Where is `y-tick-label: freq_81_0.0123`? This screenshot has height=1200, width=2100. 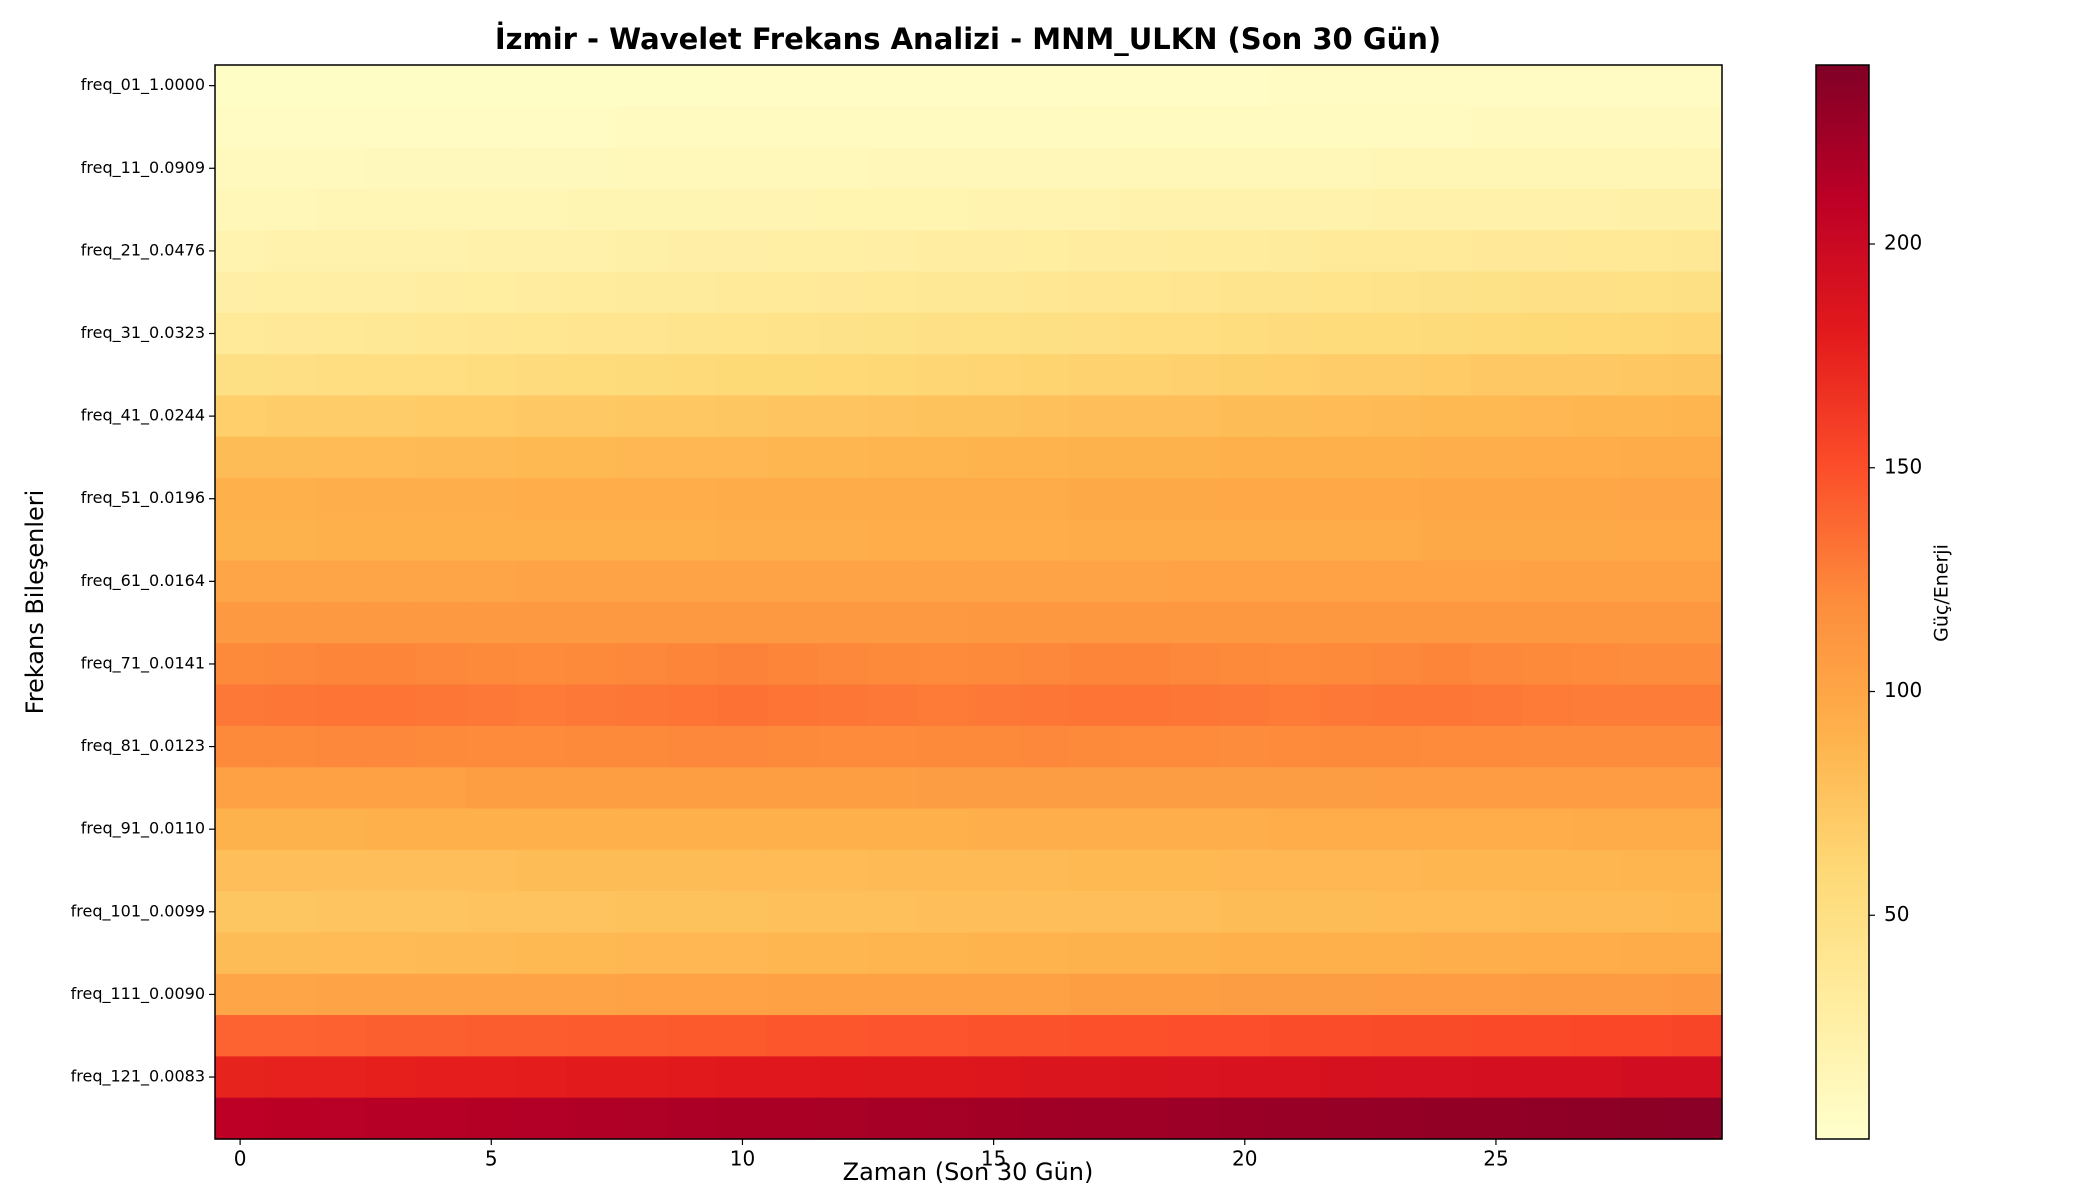 y-tick-label: freq_81_0.0123 is located at coordinates (143, 746).